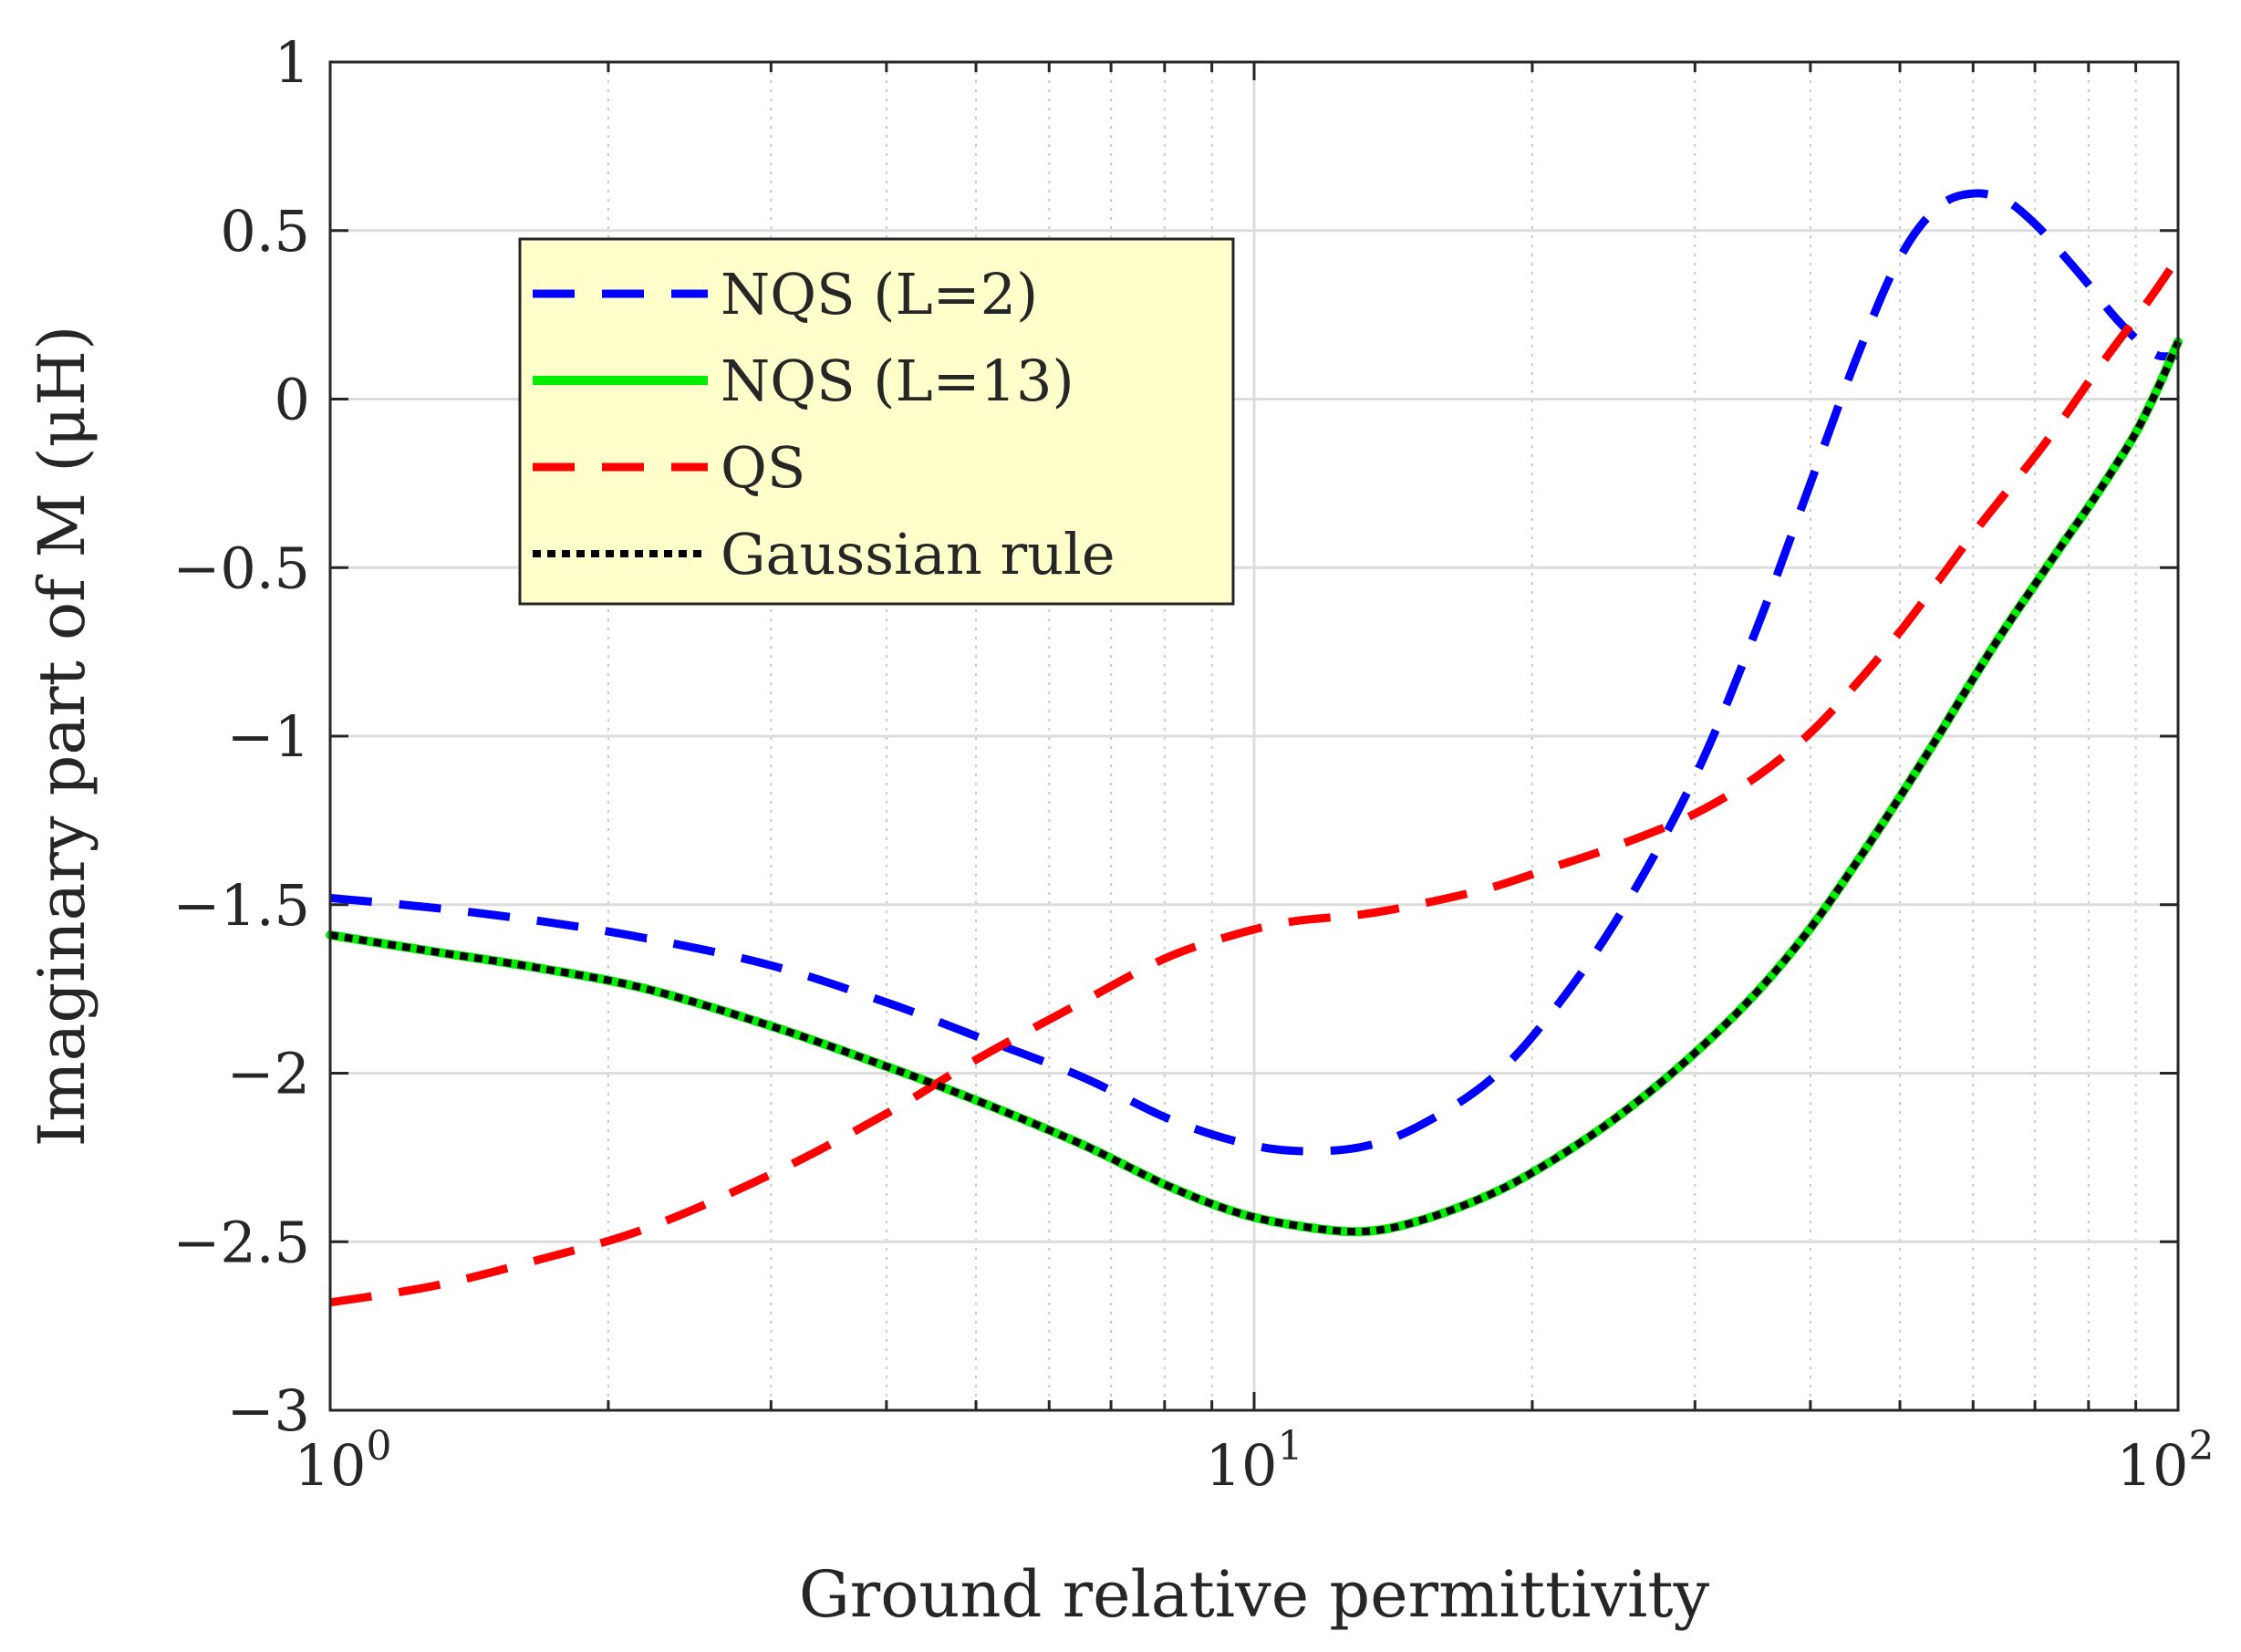 The image size is (2241, 1652). Describe the element at coordinates (292, 63) in the screenshot. I see `y-tick-label: 1` at that location.